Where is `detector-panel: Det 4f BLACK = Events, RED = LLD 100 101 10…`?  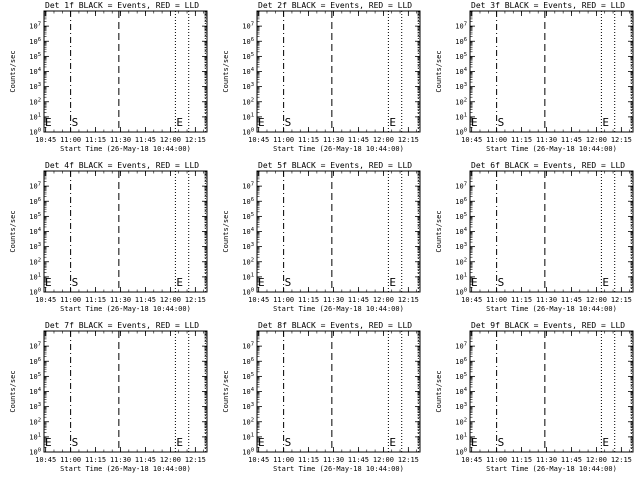
detector-panel: Det 4f BLACK = Events, RED = LLD 100 101 10… is located at coordinates (106, 240).